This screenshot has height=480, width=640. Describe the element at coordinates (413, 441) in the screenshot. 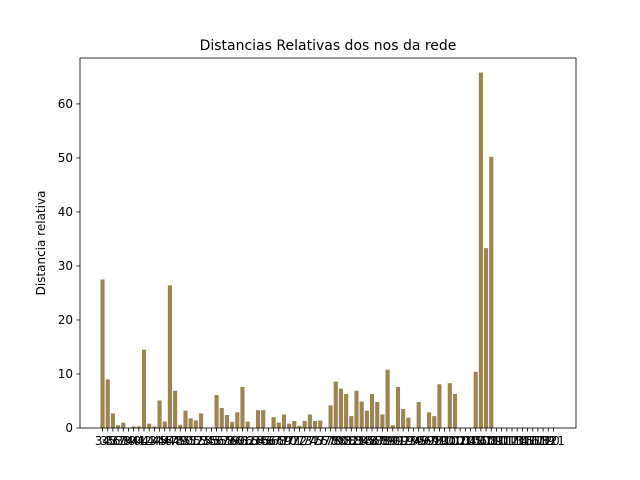

I see `x-tick-label: 94` at that location.